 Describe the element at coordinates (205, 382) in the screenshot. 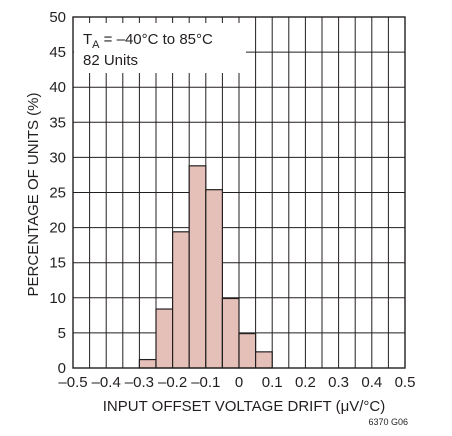

I see `x-tick-label: –0.1` at that location.